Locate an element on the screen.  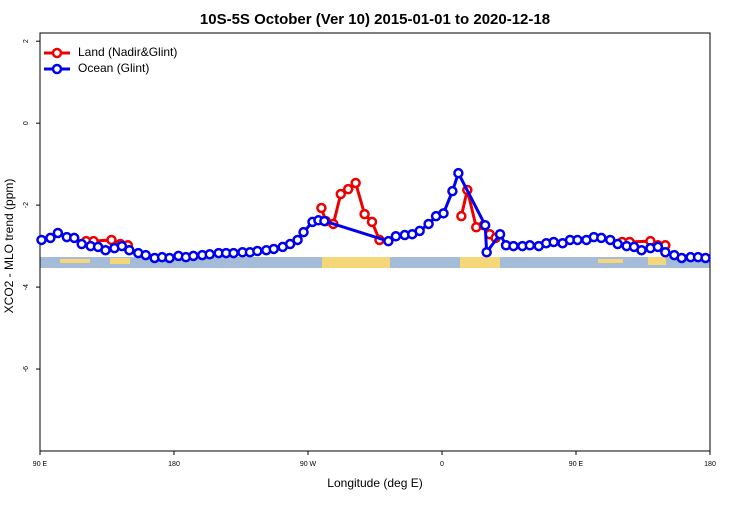
x-axis-label: Longitude (deg E) is located at coordinates (374, 483).